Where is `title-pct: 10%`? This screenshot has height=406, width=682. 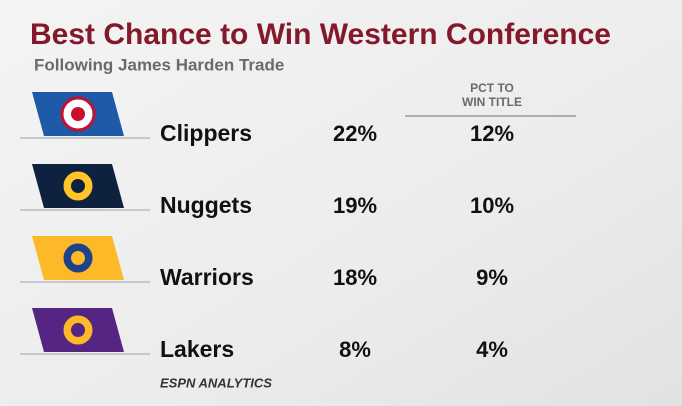 title-pct: 10% is located at coordinates (492, 205).